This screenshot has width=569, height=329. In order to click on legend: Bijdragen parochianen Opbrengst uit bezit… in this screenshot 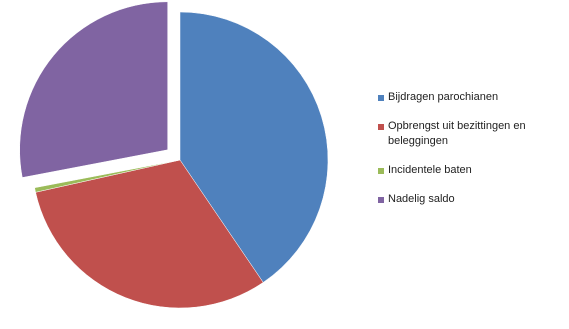, I will do `click(473, 155)`.